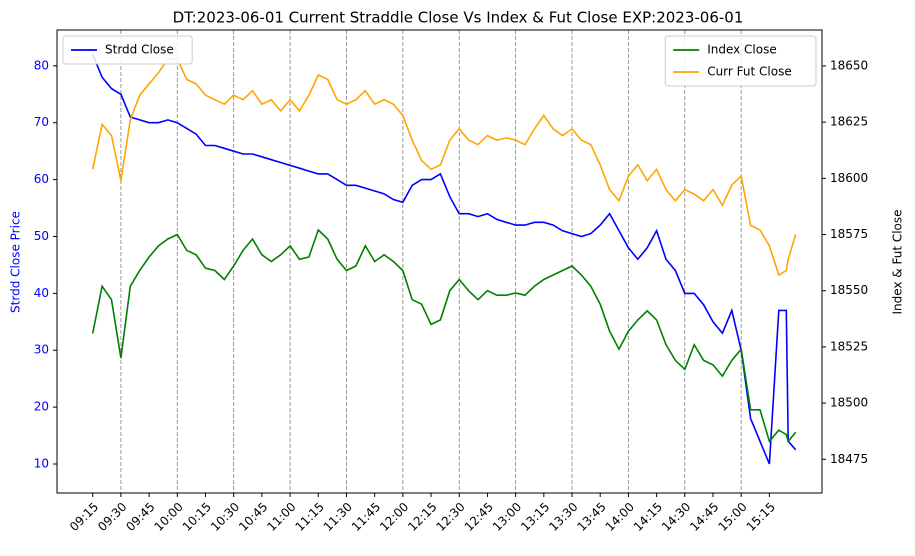 The image size is (915, 556). I want to click on y-tick-label: 30, so click(41, 350).